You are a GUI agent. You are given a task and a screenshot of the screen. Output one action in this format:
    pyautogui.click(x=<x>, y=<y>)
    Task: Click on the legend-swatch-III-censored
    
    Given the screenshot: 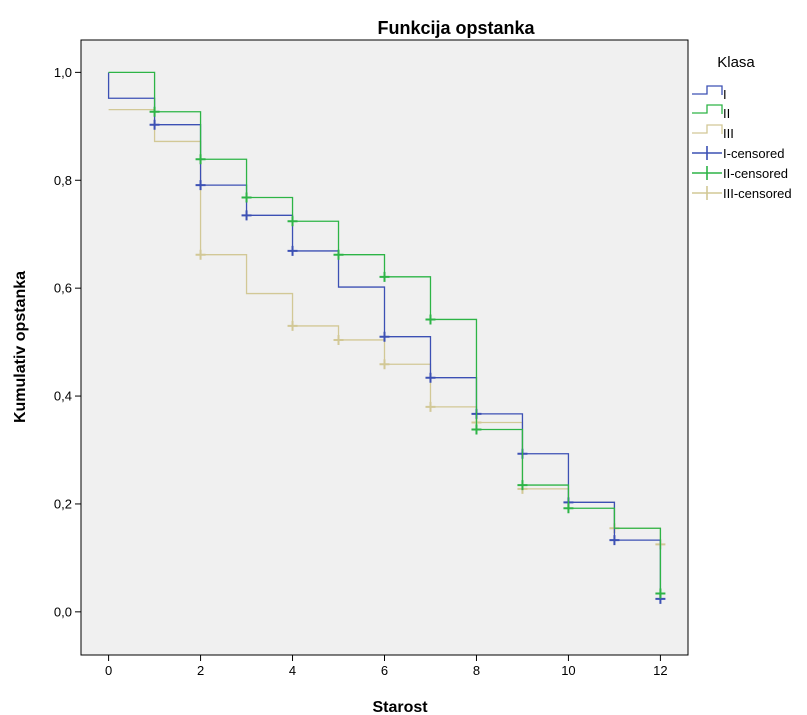 What is the action you would take?
    pyautogui.click(x=707, y=193)
    